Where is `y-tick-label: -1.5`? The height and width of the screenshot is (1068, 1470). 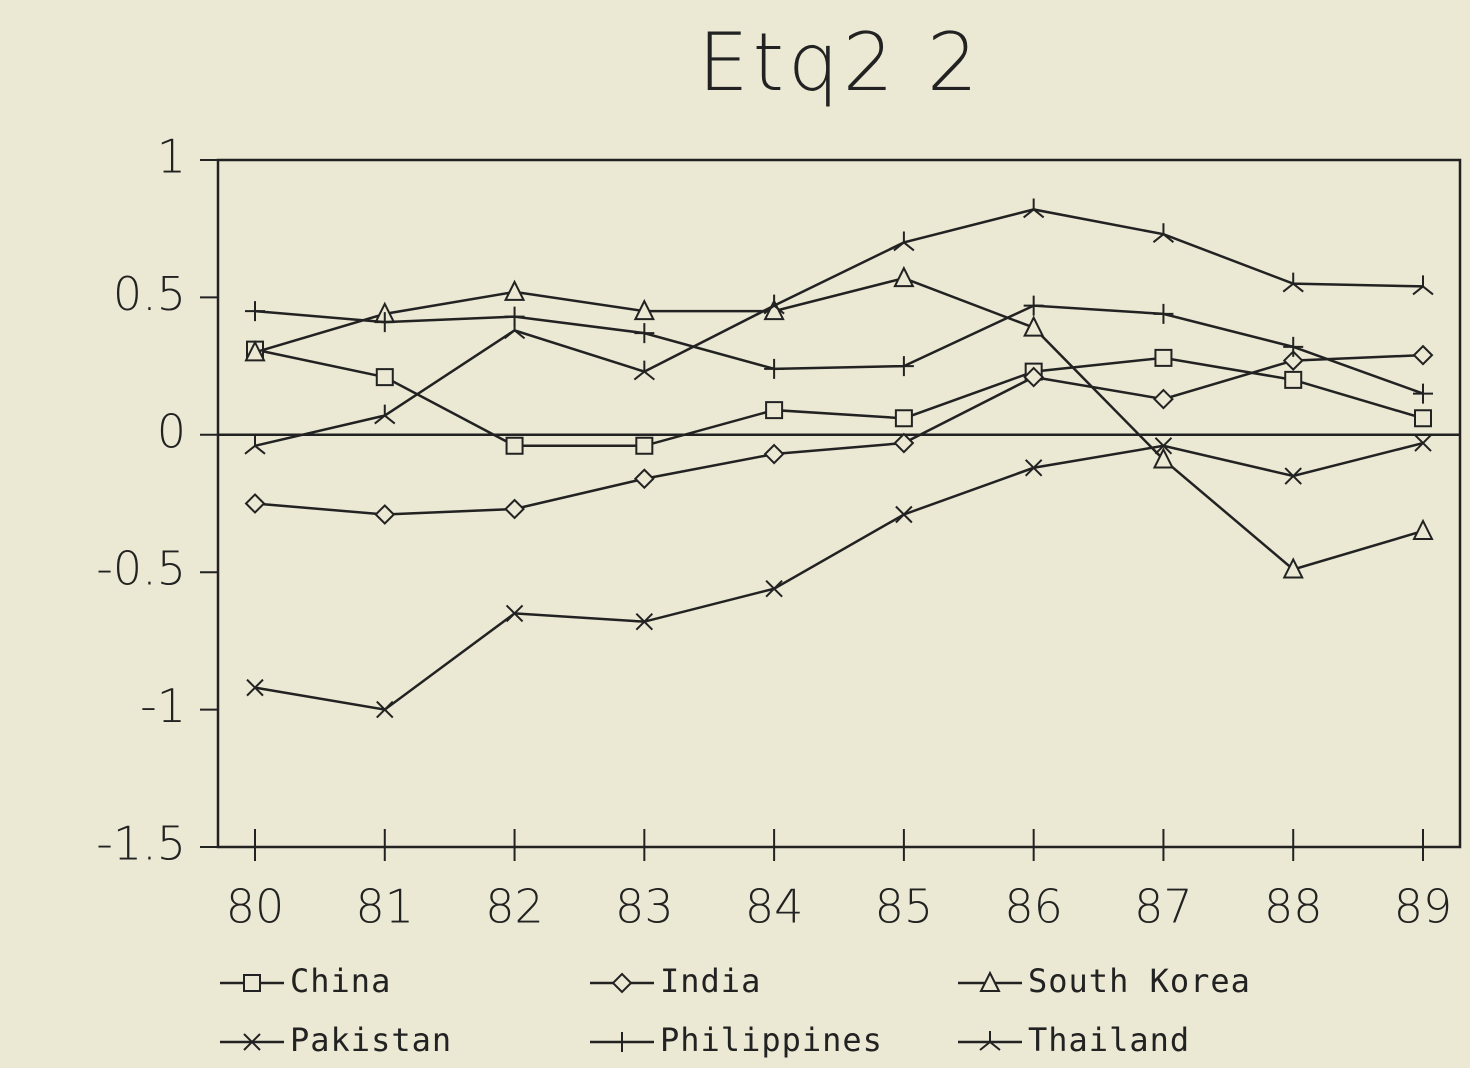 y-tick-label: -1.5 is located at coordinates (141, 844).